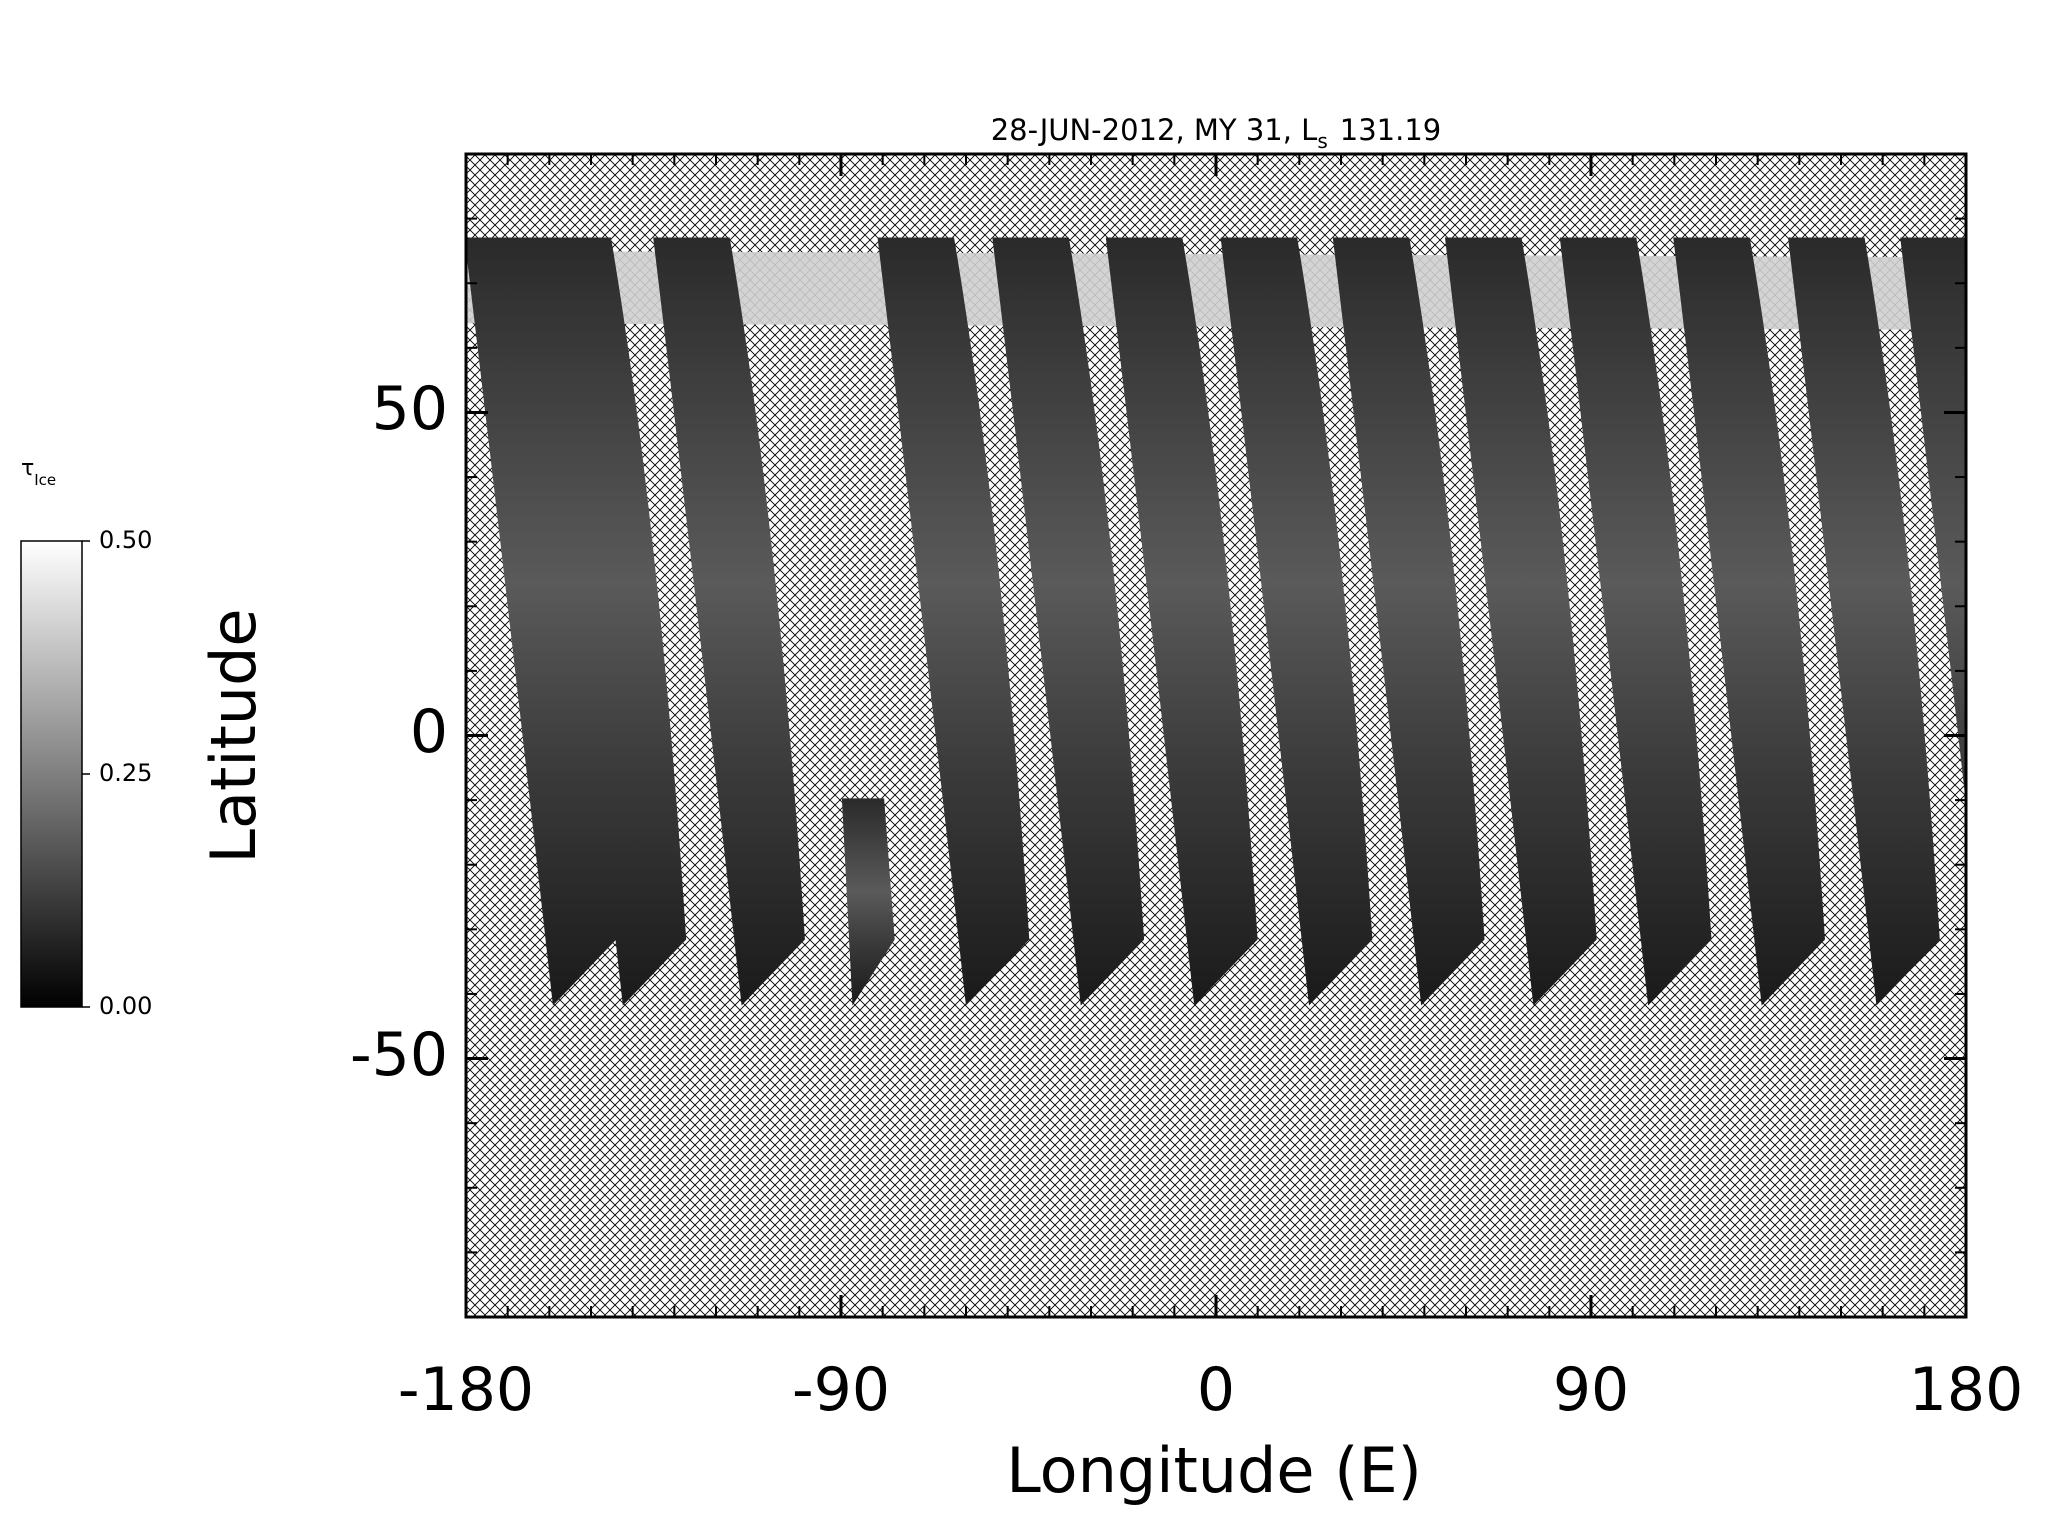 The image size is (2048, 1536). Describe the element at coordinates (1154, 130) in the screenshot. I see `title-text: 28-JUN-2012, MY 31, L` at that location.